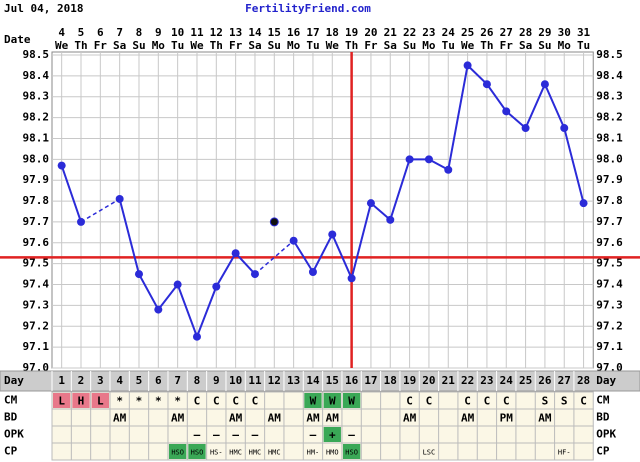 The width and height of the screenshot is (640, 462). What do you see at coordinates (36, 117) in the screenshot?
I see `y-tick-label: 98.2` at bounding box center [36, 117].